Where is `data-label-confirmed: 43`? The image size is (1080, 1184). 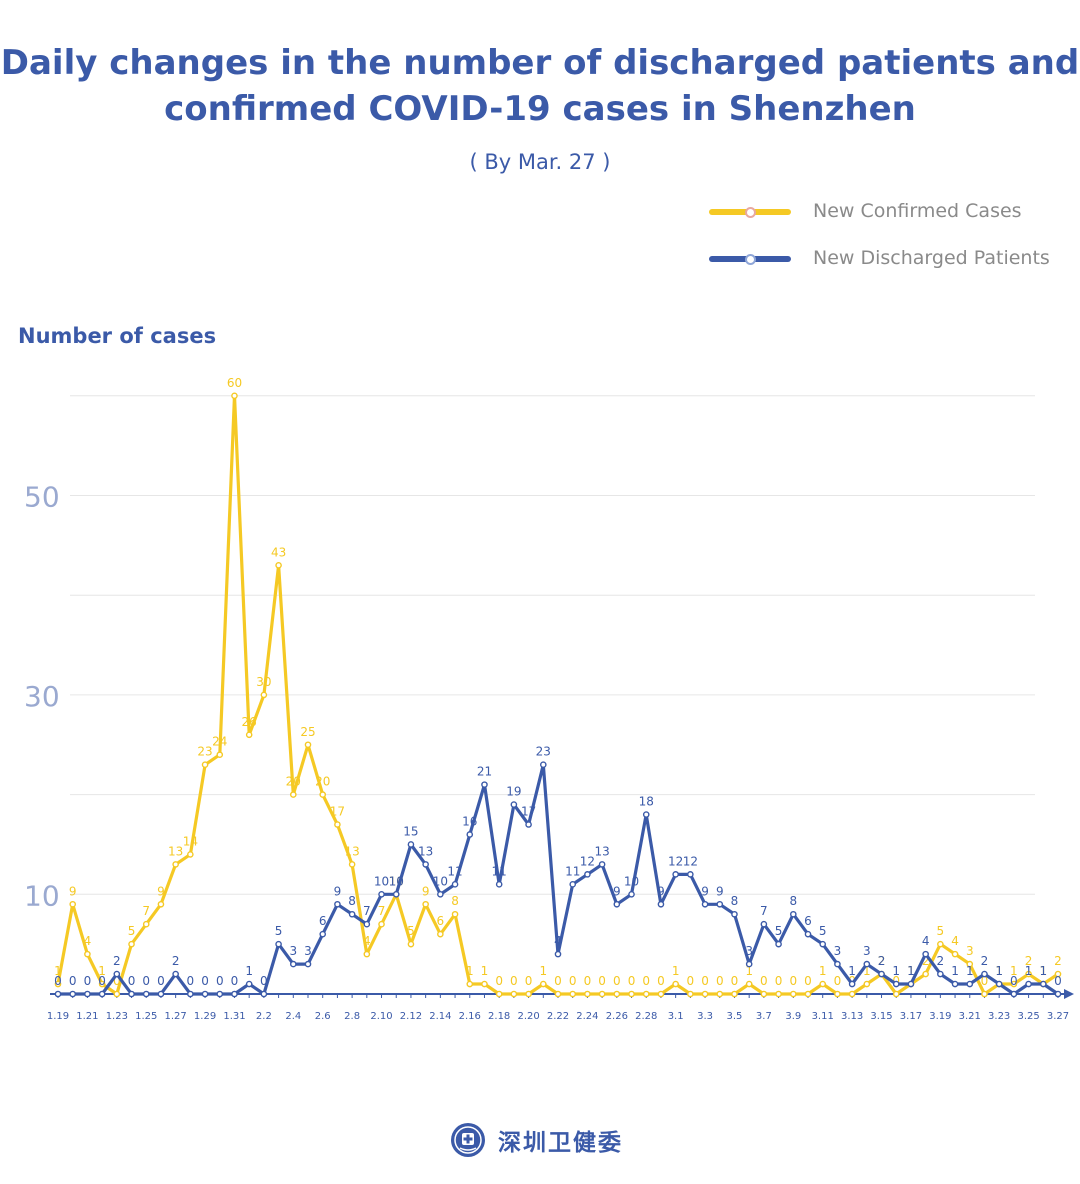 data-label-confirmed: 43 is located at coordinates (278, 552).